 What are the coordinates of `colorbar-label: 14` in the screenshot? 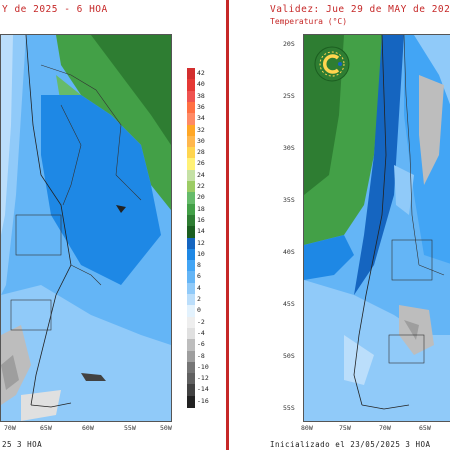 It's located at (201, 231).